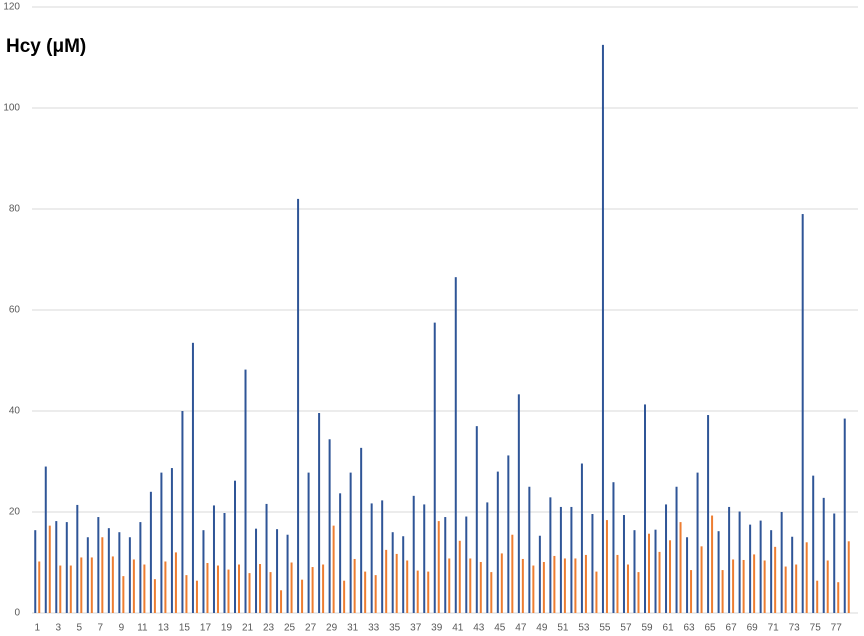  Describe the element at coordinates (15, 310) in the screenshot. I see `y-tick-label: 60` at that location.